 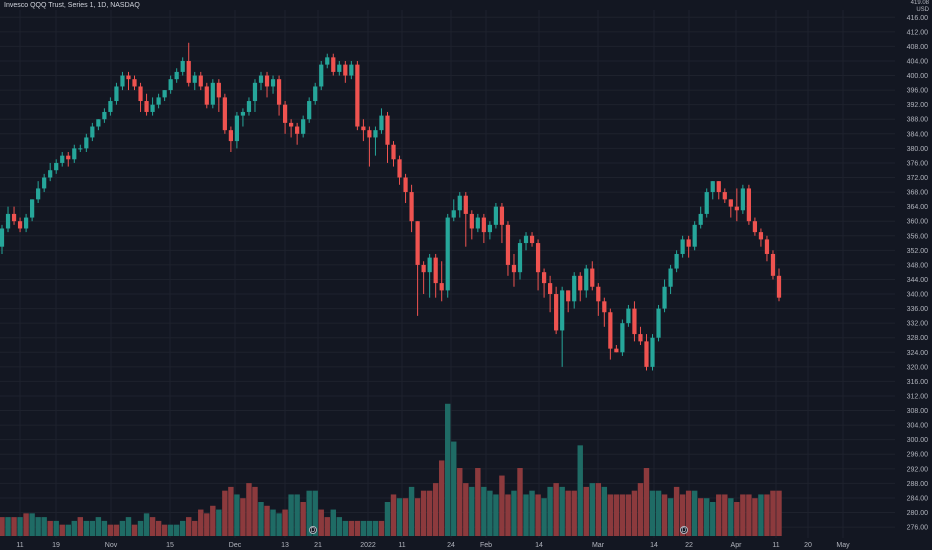 I want to click on price-tick-label: 300.00, so click(x=918, y=440).